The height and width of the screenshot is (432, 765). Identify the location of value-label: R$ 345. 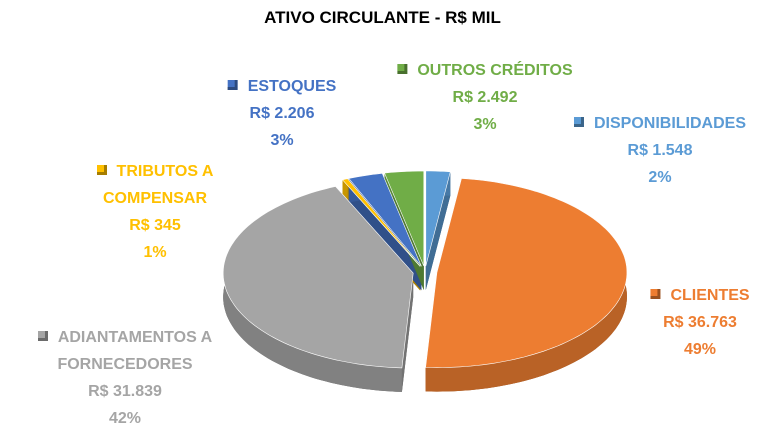
(155, 225).